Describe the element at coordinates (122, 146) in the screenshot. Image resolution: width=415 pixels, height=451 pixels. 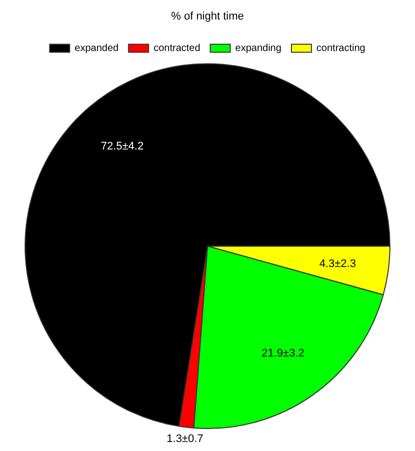
I see `data-label: 72.5±4.2` at that location.